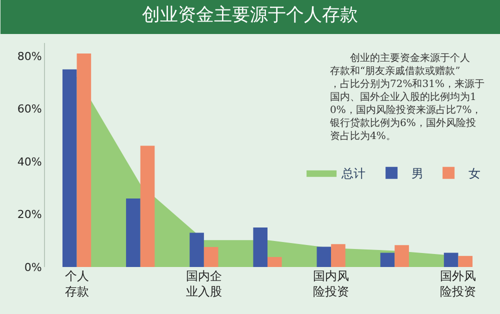 This screenshot has width=500, height=314. What do you see at coordinates (250, 15) in the screenshot?
I see `chart-title: 创业资金主要源于个人存款` at bounding box center [250, 15].